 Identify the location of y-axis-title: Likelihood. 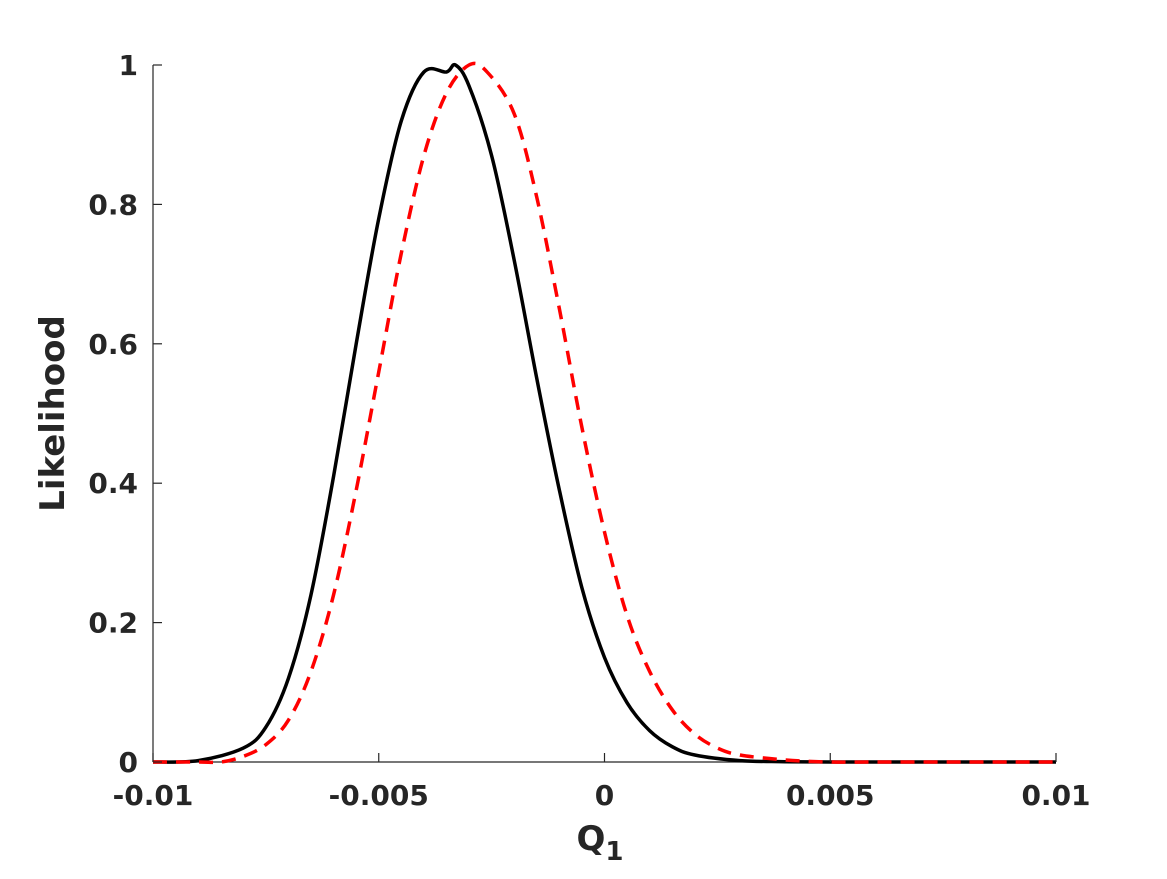
(53, 413).